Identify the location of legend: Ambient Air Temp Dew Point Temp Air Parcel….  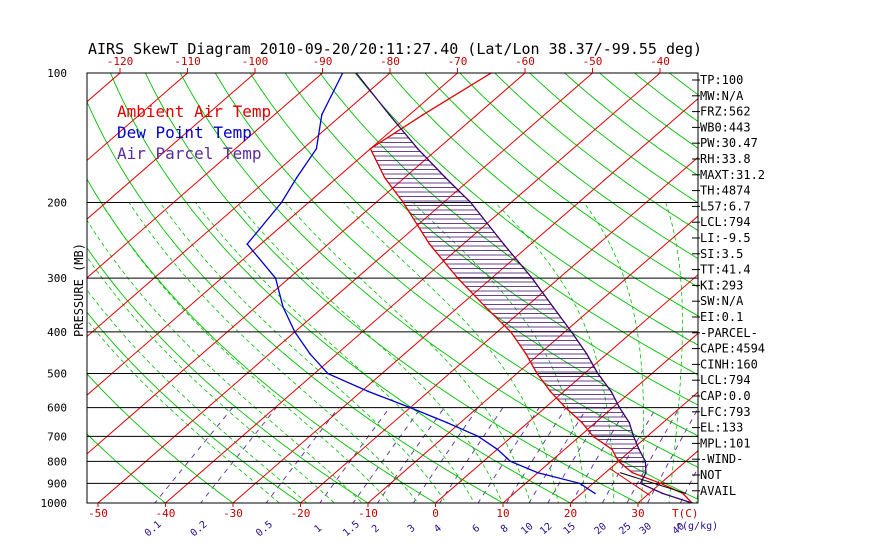
(194, 132).